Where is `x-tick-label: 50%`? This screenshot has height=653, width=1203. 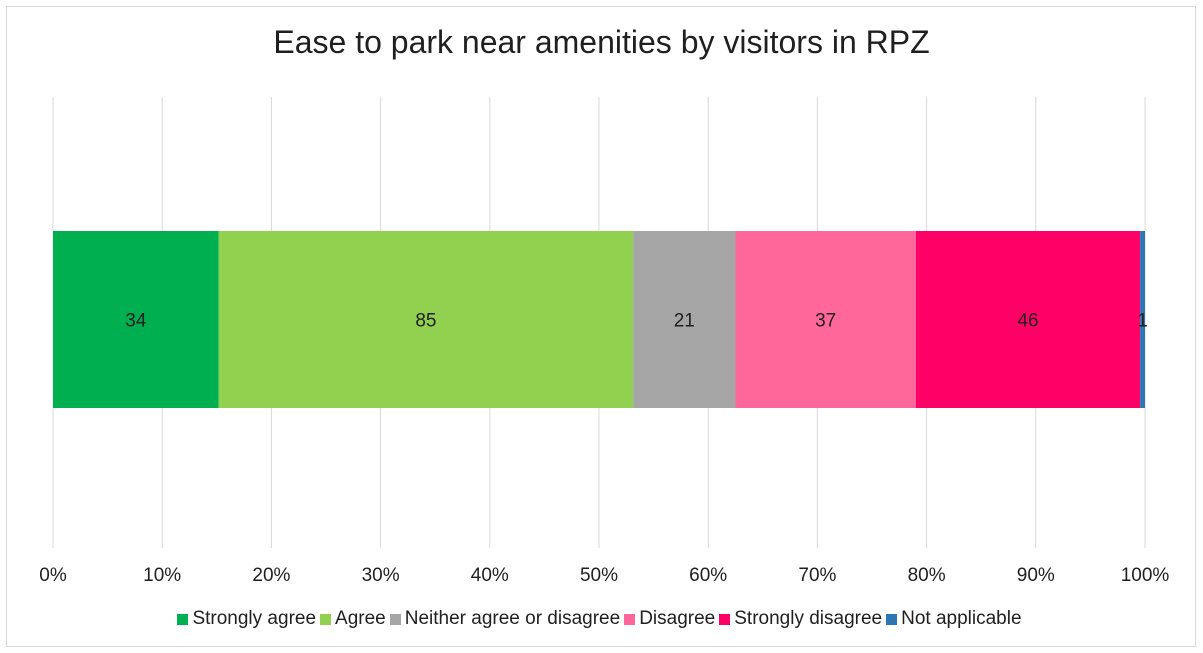 x-tick-label: 50% is located at coordinates (599, 575).